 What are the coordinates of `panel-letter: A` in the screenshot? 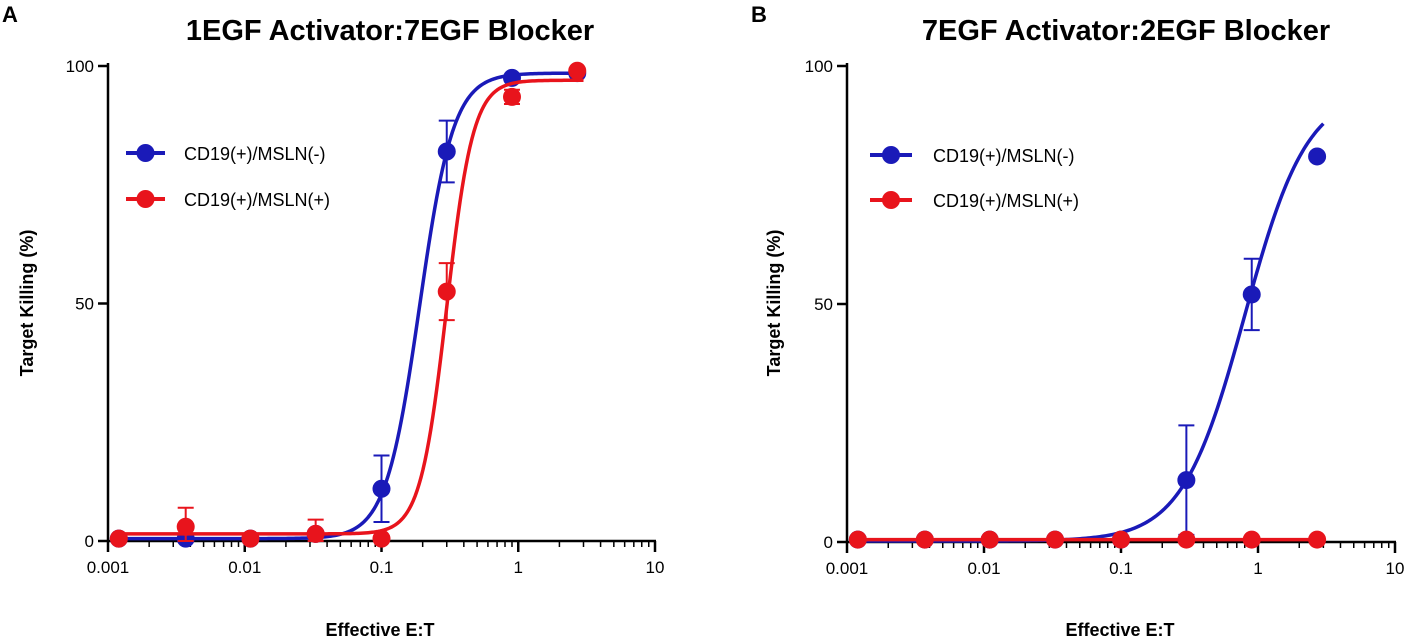 It's located at (10, 14).